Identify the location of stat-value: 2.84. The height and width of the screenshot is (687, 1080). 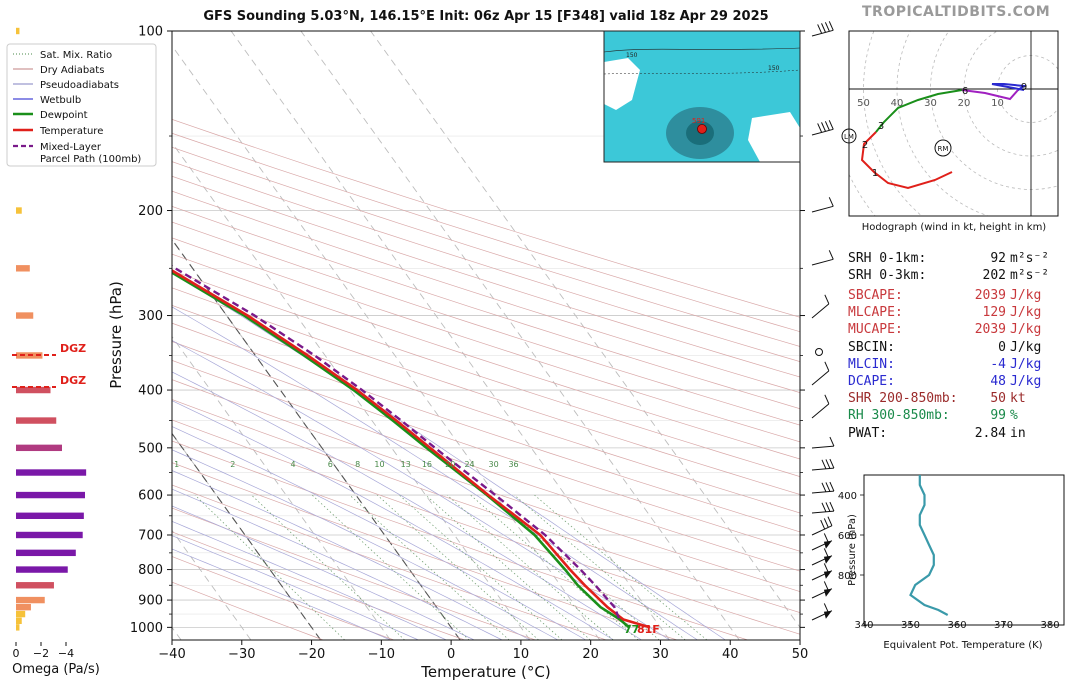
(990, 433).